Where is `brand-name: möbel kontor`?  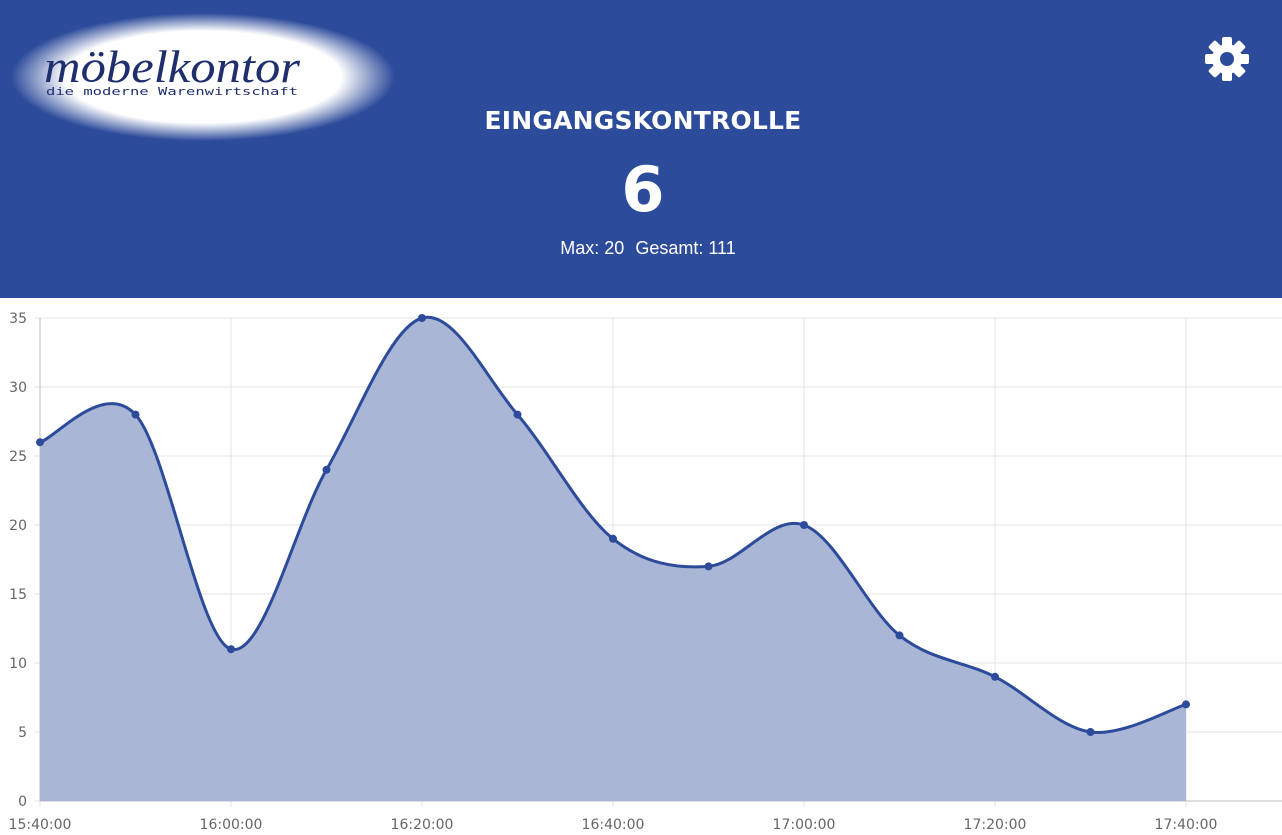
brand-name: möbel kontor is located at coordinates (172, 66).